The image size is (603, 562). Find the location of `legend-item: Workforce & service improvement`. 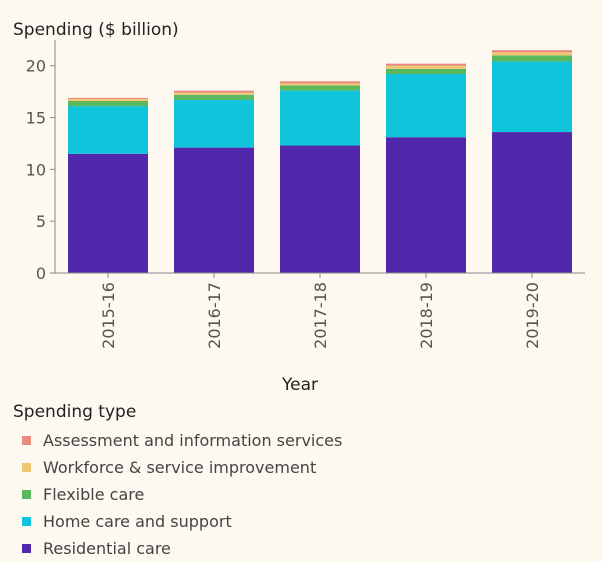

legend-item: Workforce & service improvement is located at coordinates (177, 467).